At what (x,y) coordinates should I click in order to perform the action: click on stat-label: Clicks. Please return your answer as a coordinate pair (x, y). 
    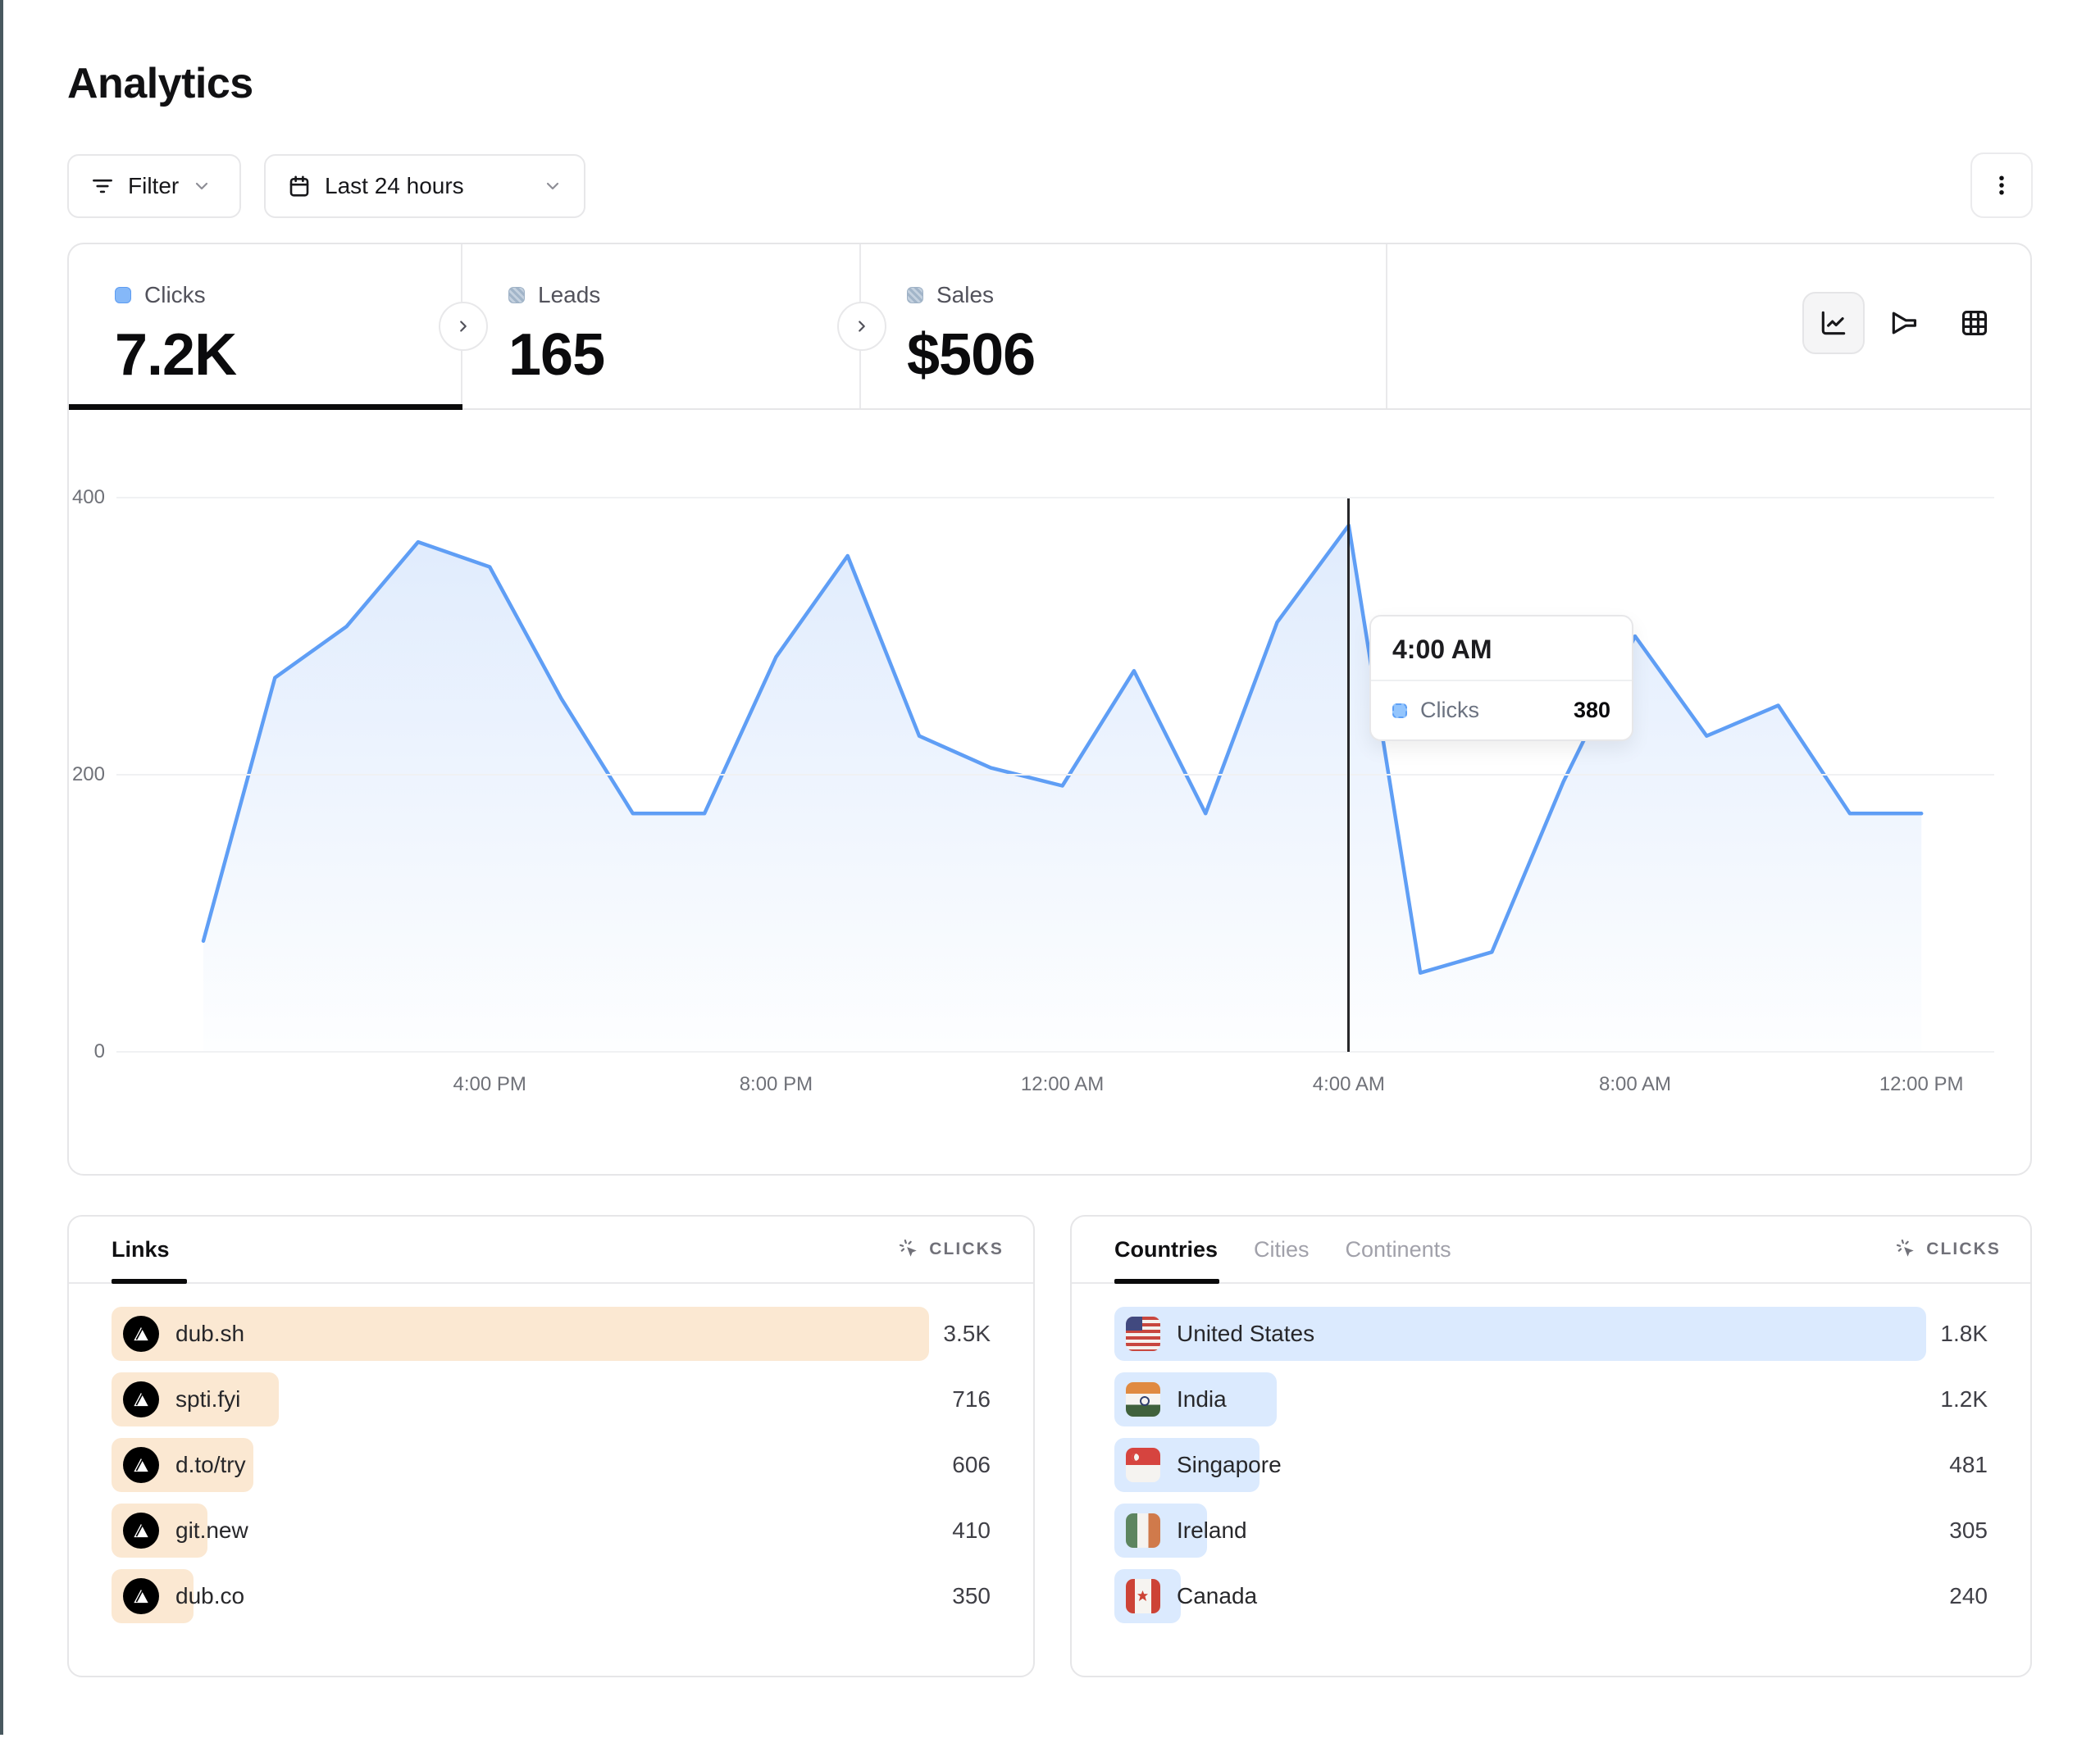
    Looking at the image, I should click on (175, 294).